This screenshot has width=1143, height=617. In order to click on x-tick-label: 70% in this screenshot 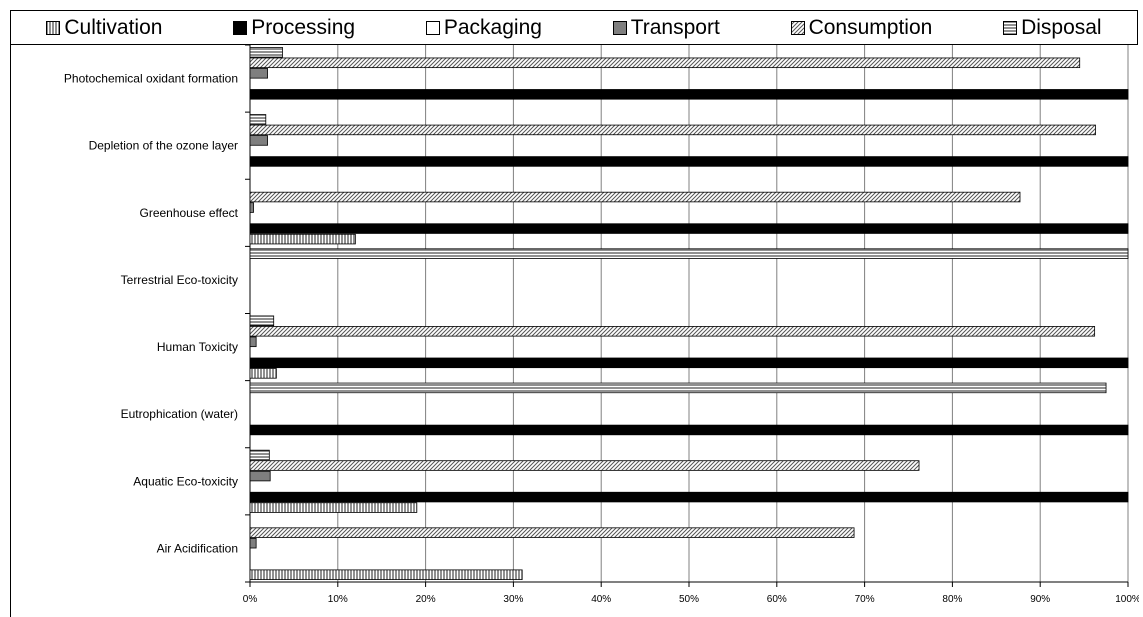, I will do `click(865, 599)`.